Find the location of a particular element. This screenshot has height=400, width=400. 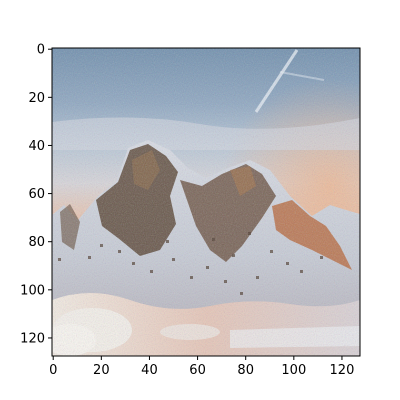

x-axis: 0 20 40 60 80 100 120 is located at coordinates (201, 367).